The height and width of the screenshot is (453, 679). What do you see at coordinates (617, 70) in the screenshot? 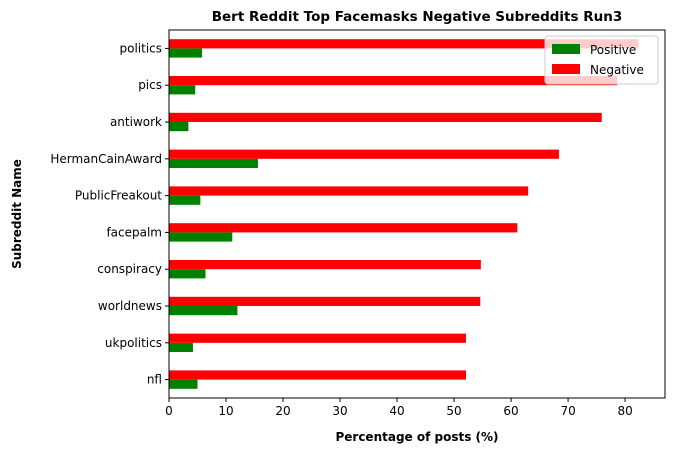
I see `legend-label-negative: Negative` at bounding box center [617, 70].